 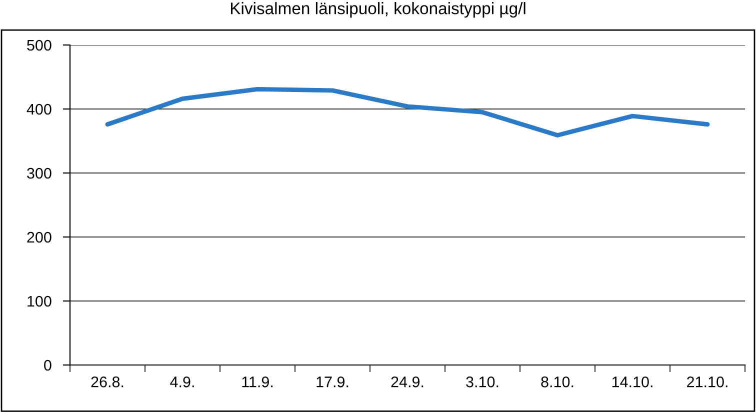 What do you see at coordinates (39, 237) in the screenshot?
I see `y-tick-label: 200` at bounding box center [39, 237].